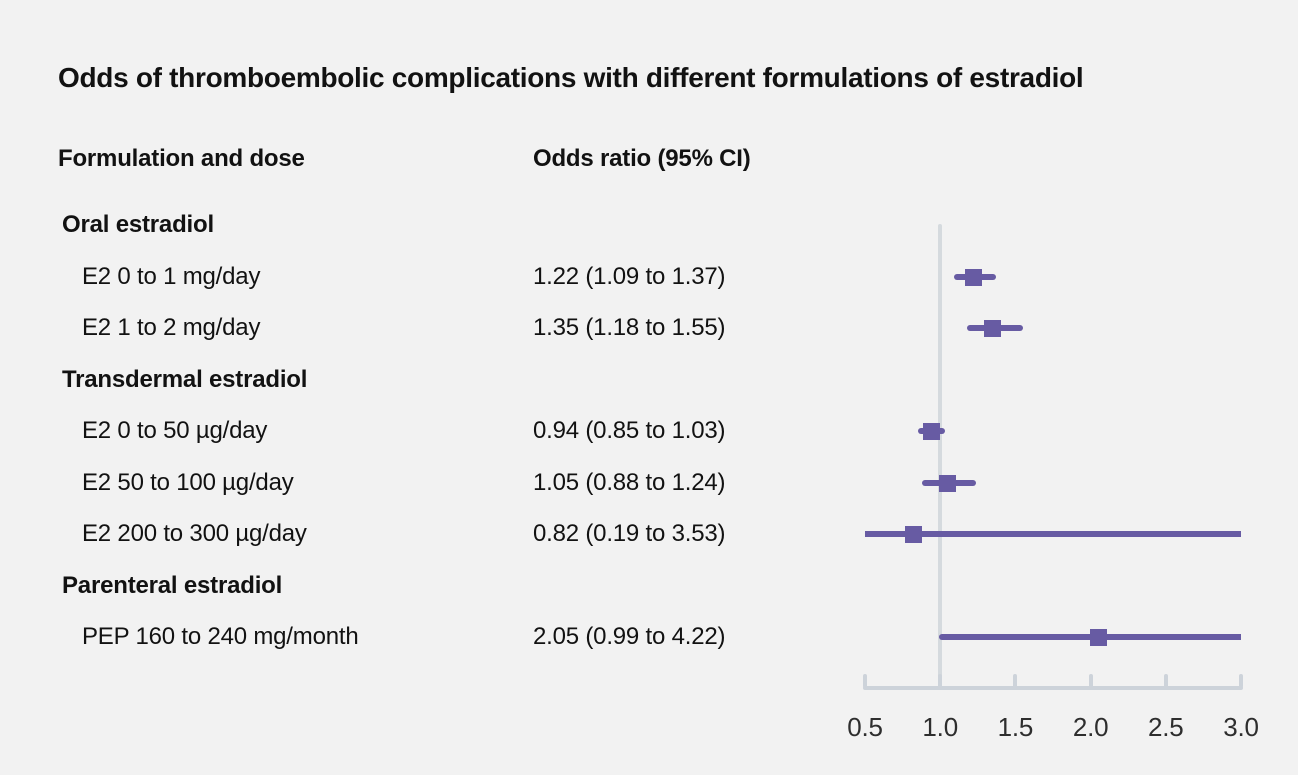 This screenshot has height=775, width=1298. What do you see at coordinates (181, 158) in the screenshot?
I see `column-header-formulation: Formulation and dose` at bounding box center [181, 158].